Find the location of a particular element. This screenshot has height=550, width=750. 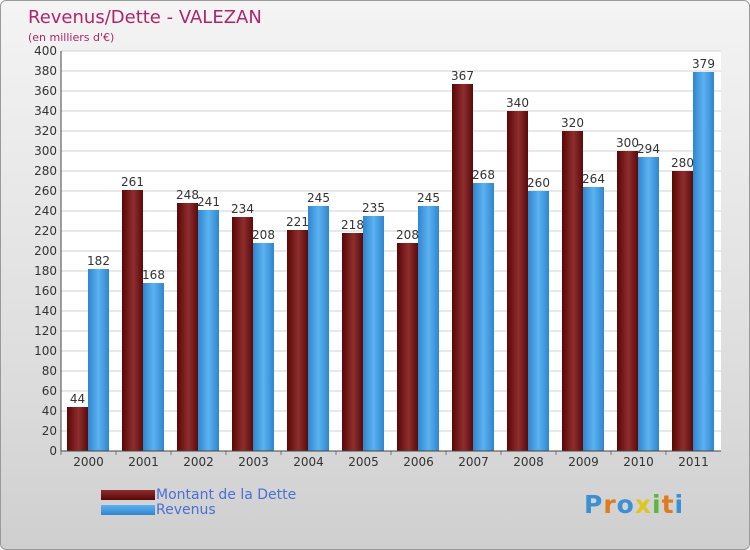

x-tick-label: 2009 is located at coordinates (583, 462).